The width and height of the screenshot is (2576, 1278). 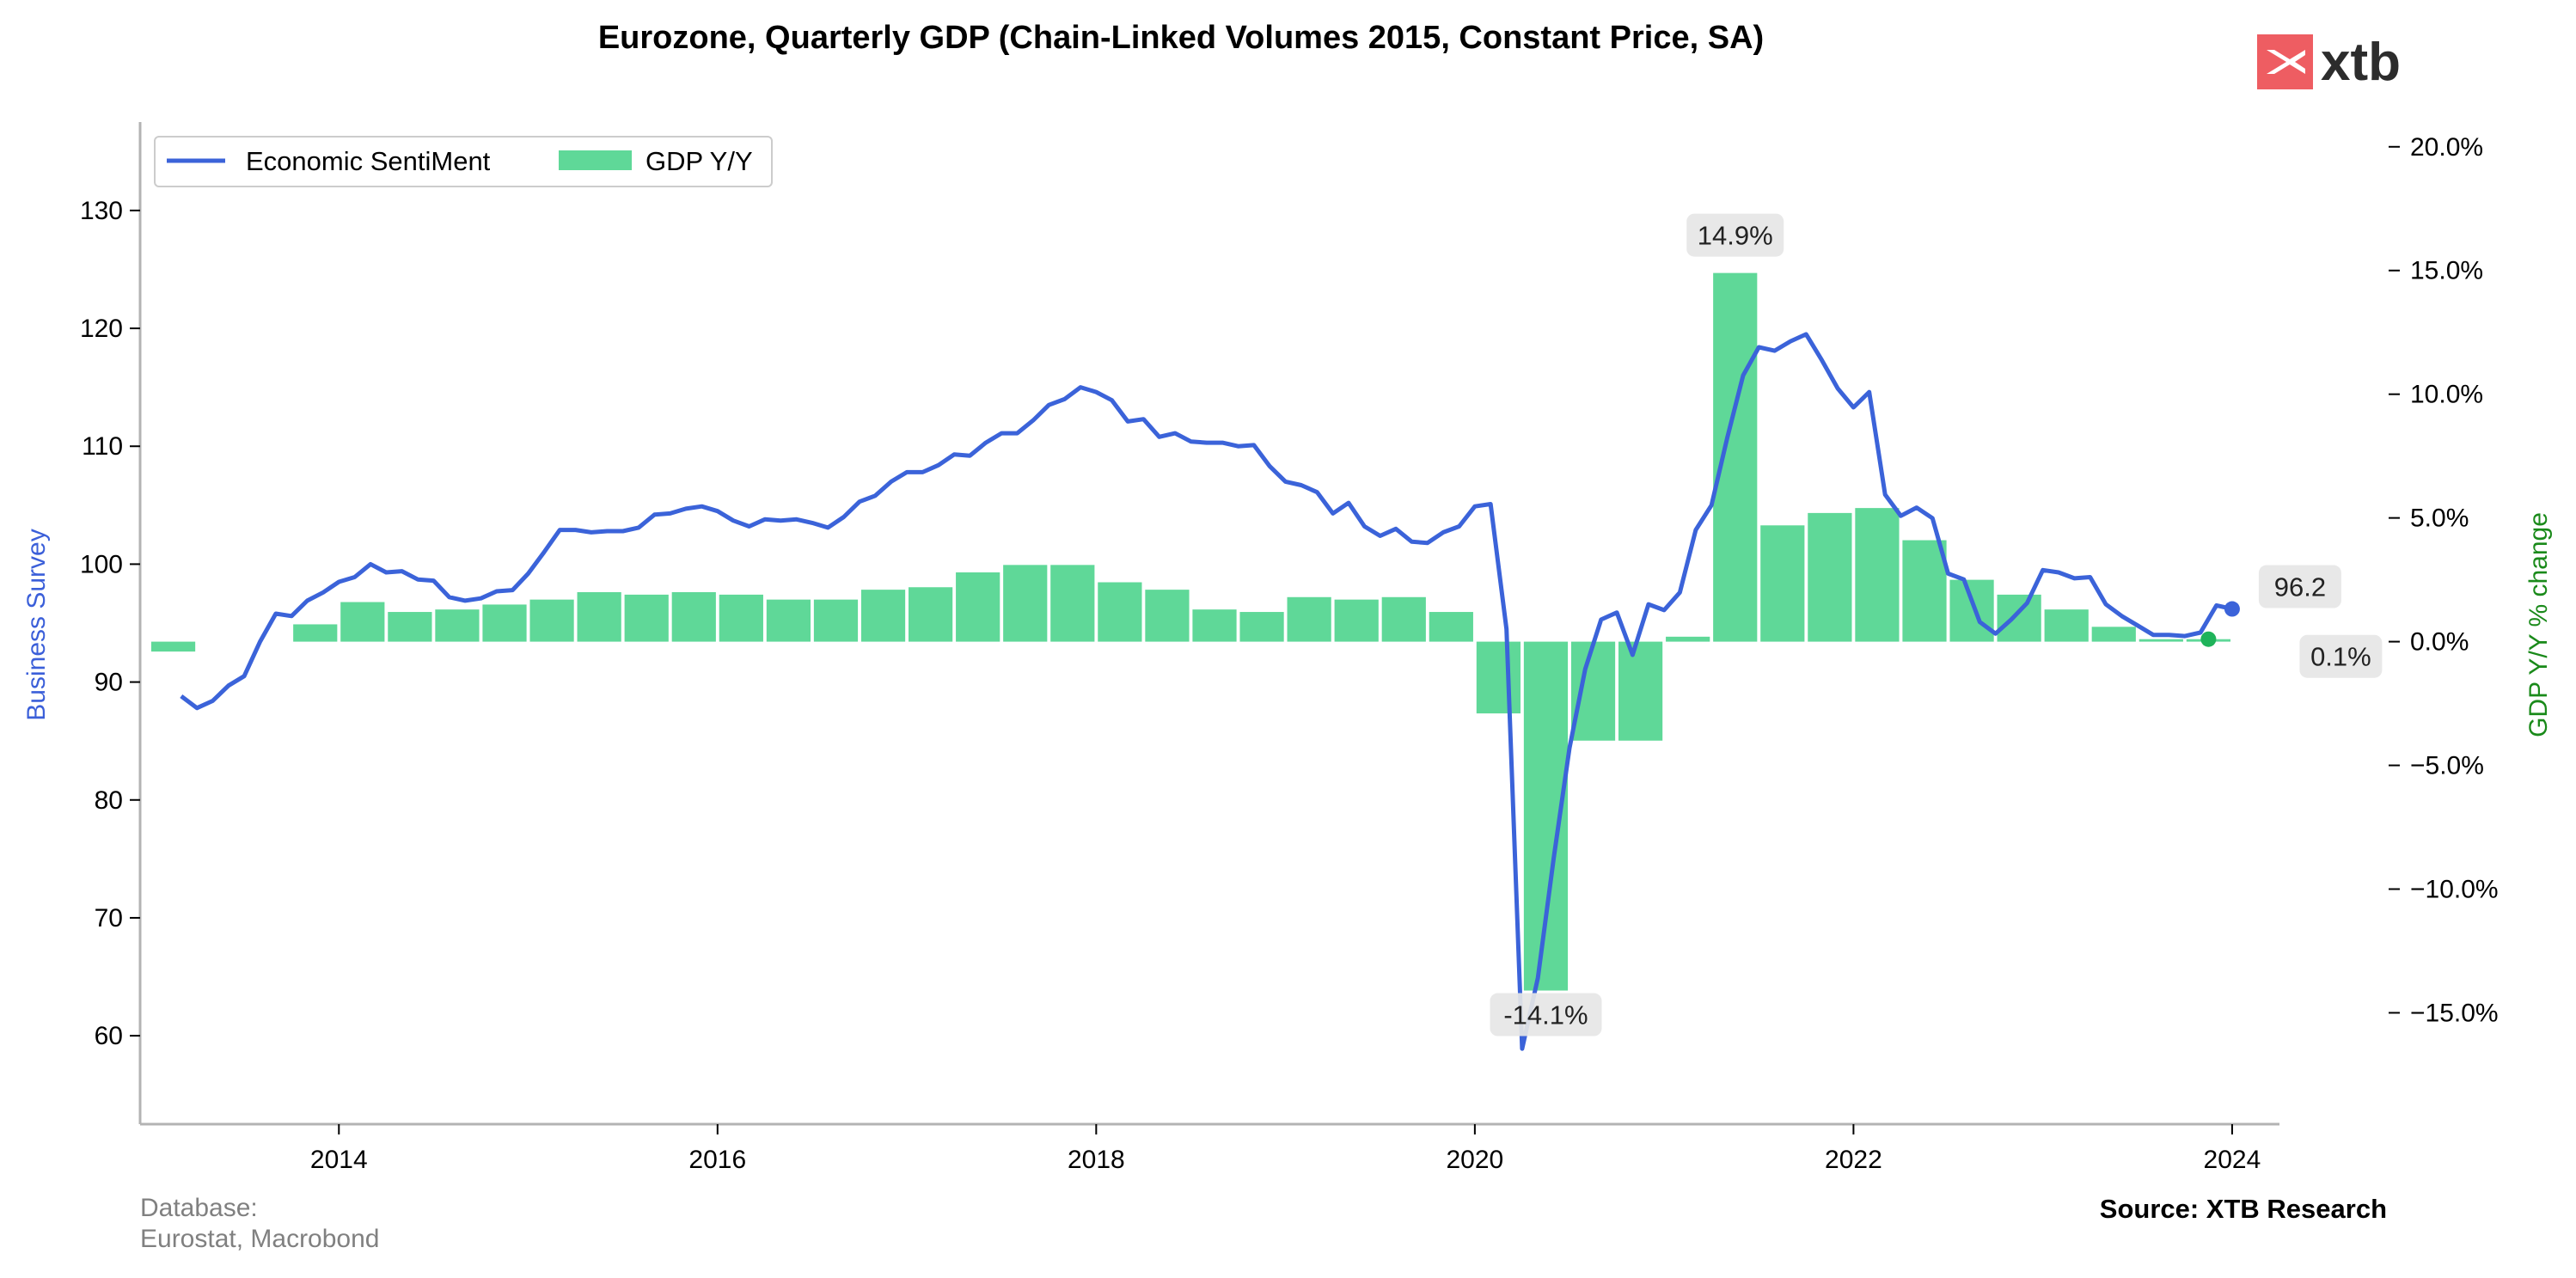 I want to click on y-right-tick-label: 20.0%, so click(x=2446, y=147).